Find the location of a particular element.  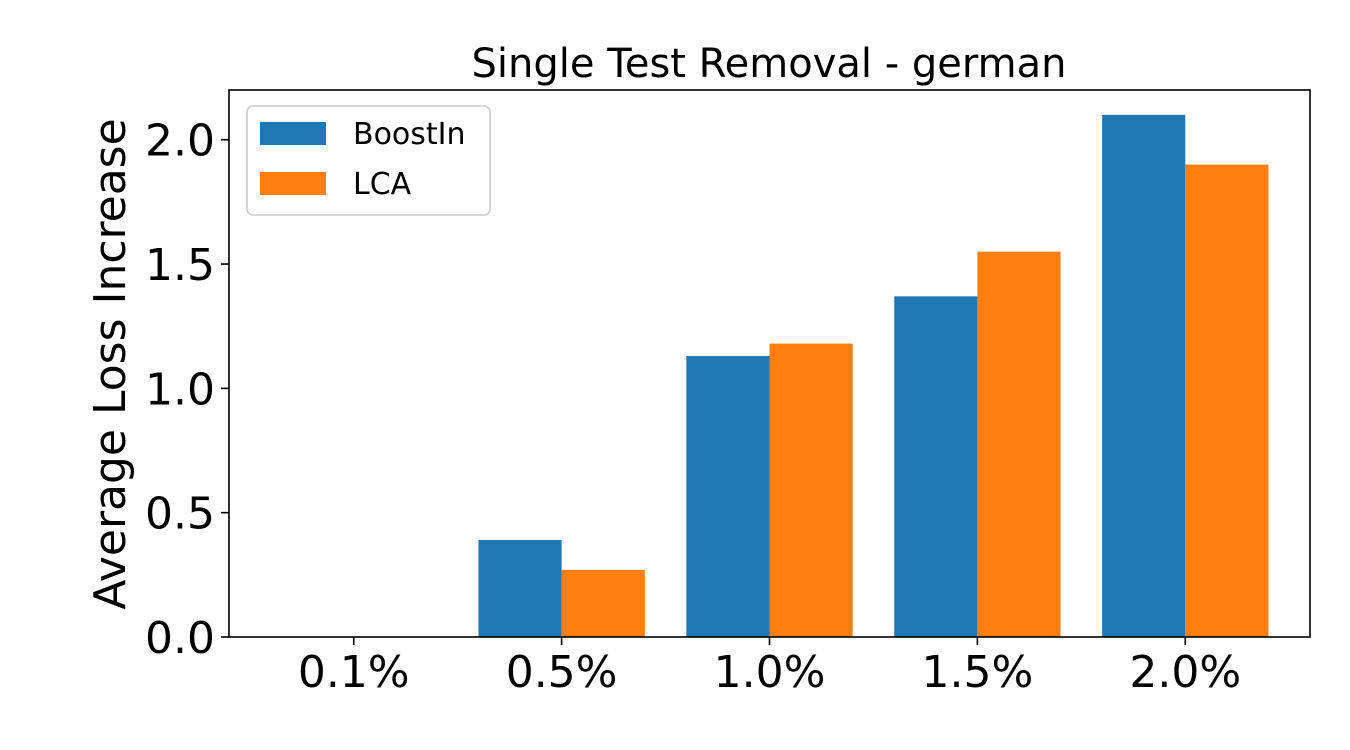

y-tick-label: 1.5 is located at coordinates (180, 265).